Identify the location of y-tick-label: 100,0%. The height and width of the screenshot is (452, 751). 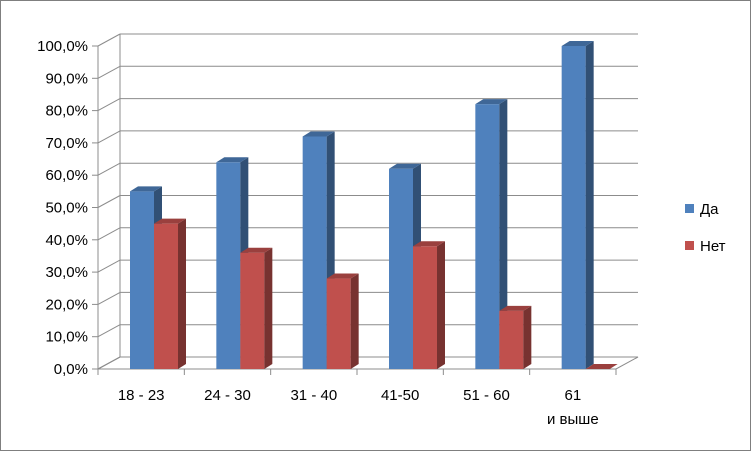
(62, 46).